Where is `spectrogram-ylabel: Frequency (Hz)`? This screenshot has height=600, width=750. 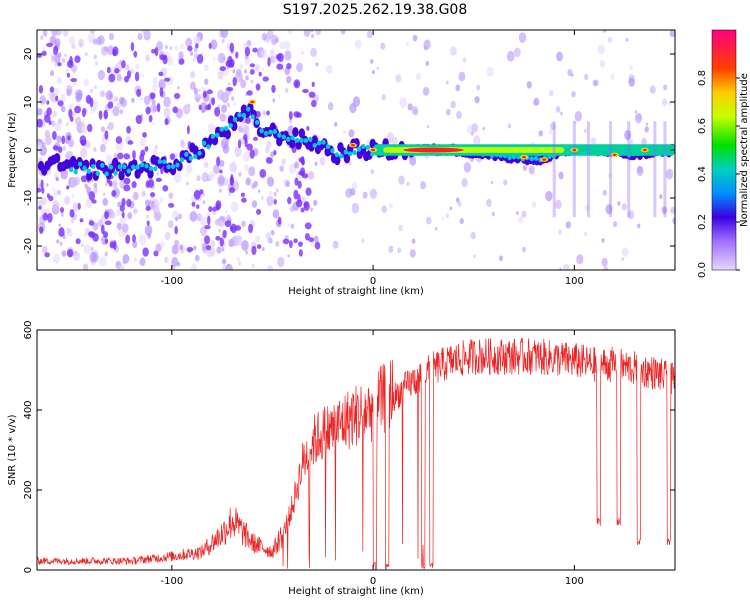
spectrogram-ylabel: Frequency (Hz) is located at coordinates (12, 150).